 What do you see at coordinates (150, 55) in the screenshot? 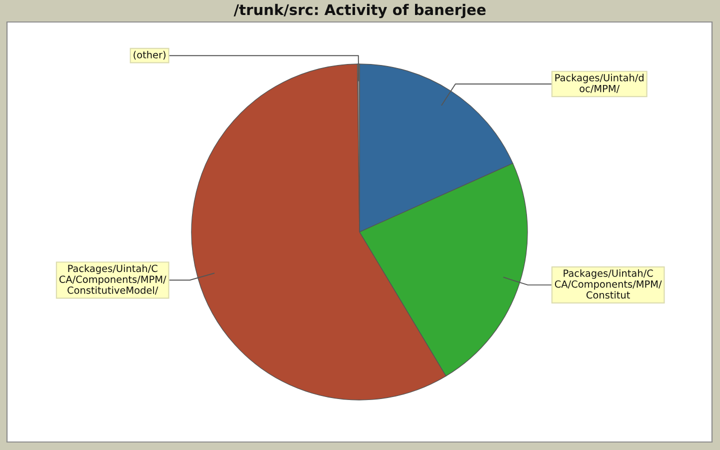
I see `slice-label: (other)` at bounding box center [150, 55].